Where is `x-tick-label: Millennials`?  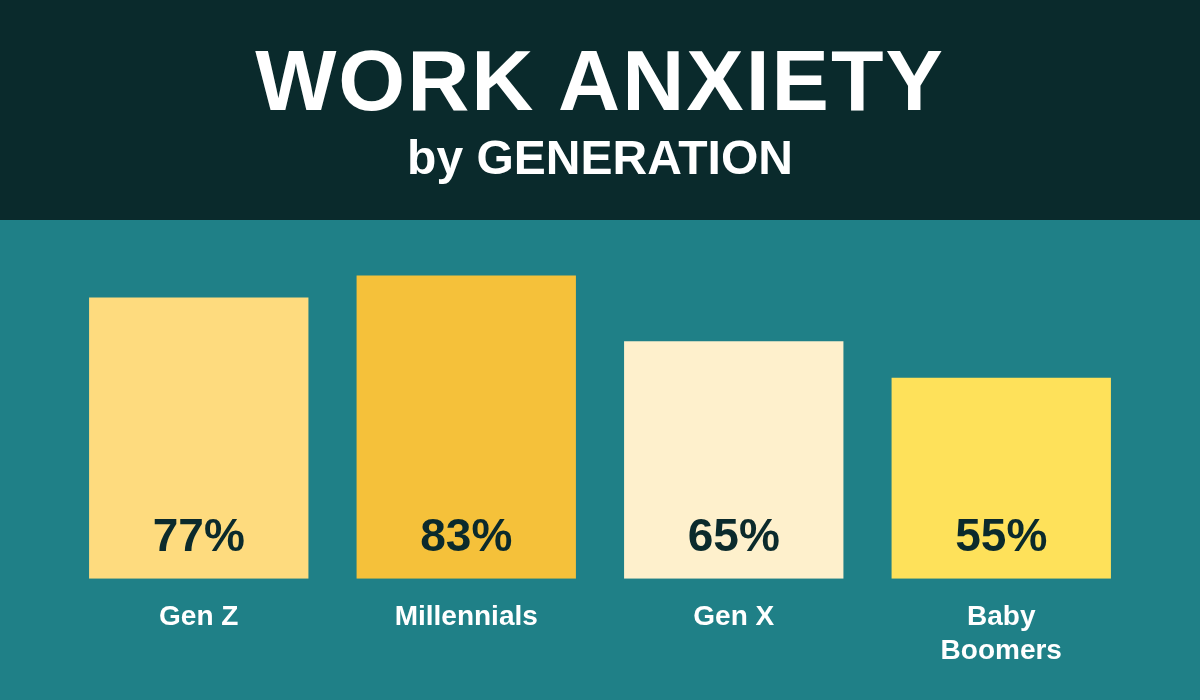
x-tick-label: Millennials is located at coordinates (466, 616).